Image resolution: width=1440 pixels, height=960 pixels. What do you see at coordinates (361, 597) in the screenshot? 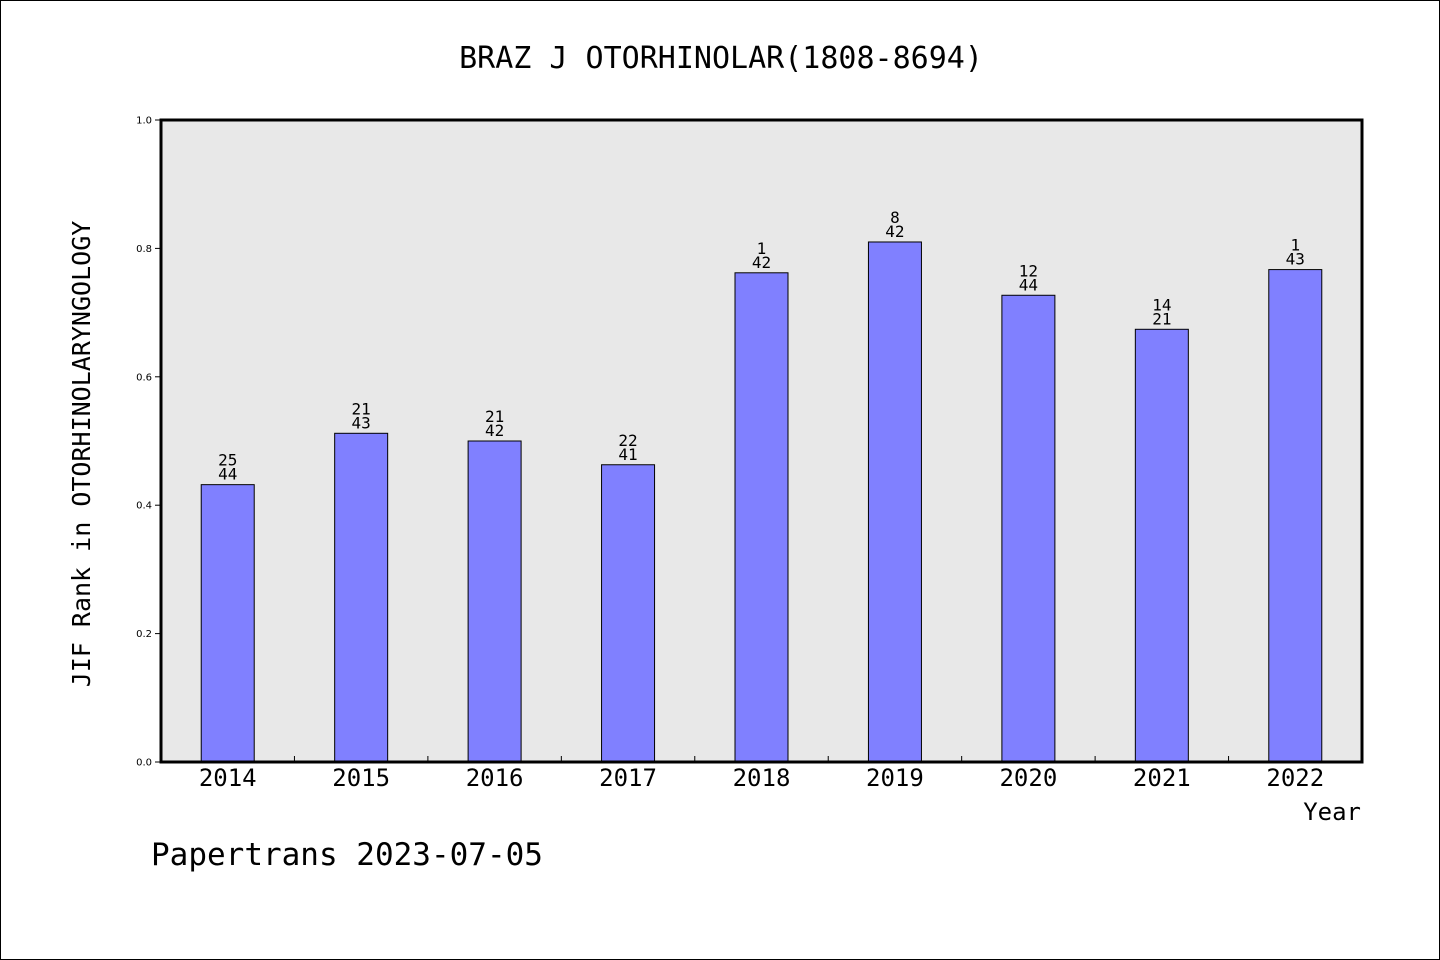
I see `bar-2015` at bounding box center [361, 597].